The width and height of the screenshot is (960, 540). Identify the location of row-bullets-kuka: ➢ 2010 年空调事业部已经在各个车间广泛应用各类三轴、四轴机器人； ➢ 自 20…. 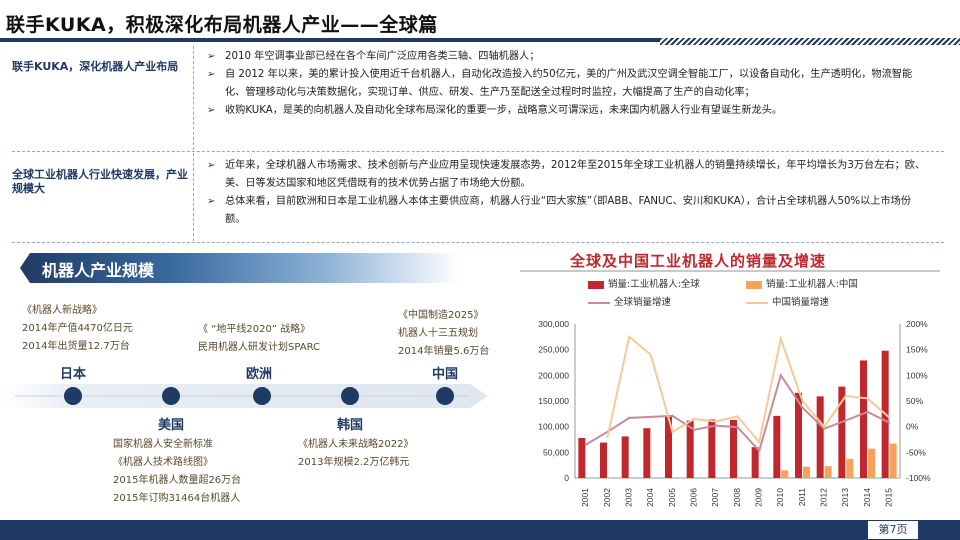
(567, 84).